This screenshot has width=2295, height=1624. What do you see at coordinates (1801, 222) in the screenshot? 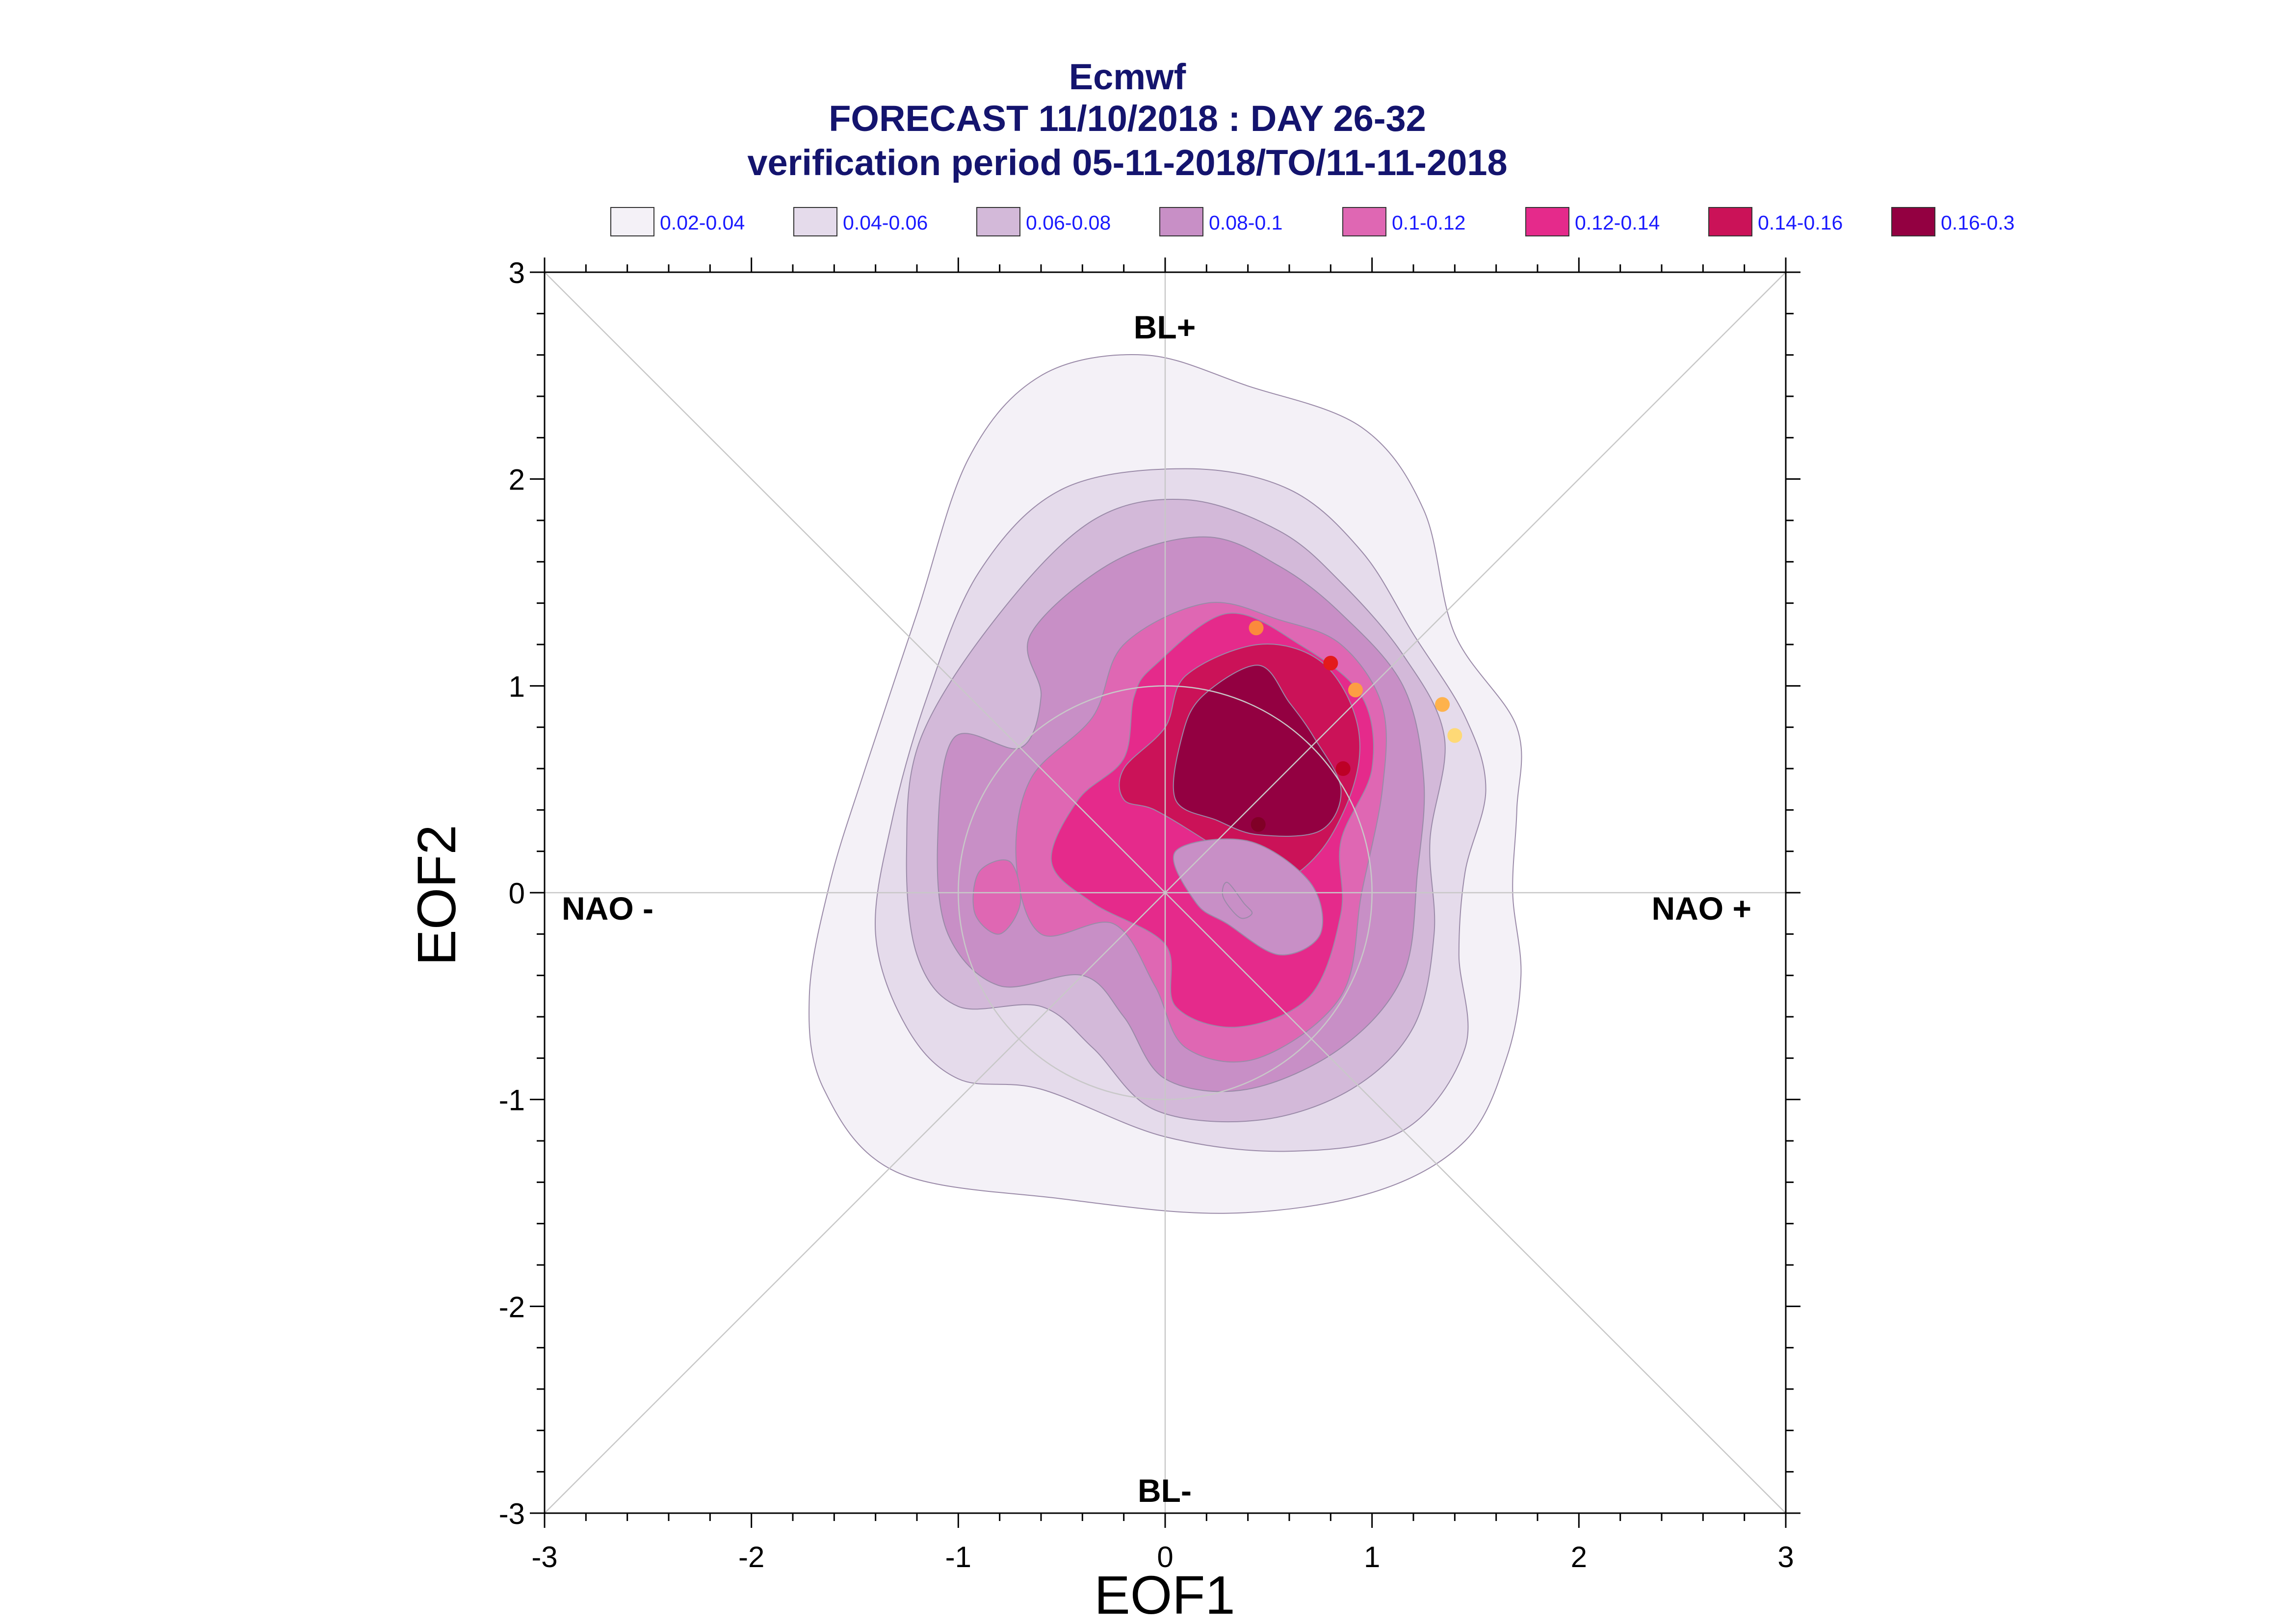
I see `legend-label: 0.14-0.16` at bounding box center [1801, 222].